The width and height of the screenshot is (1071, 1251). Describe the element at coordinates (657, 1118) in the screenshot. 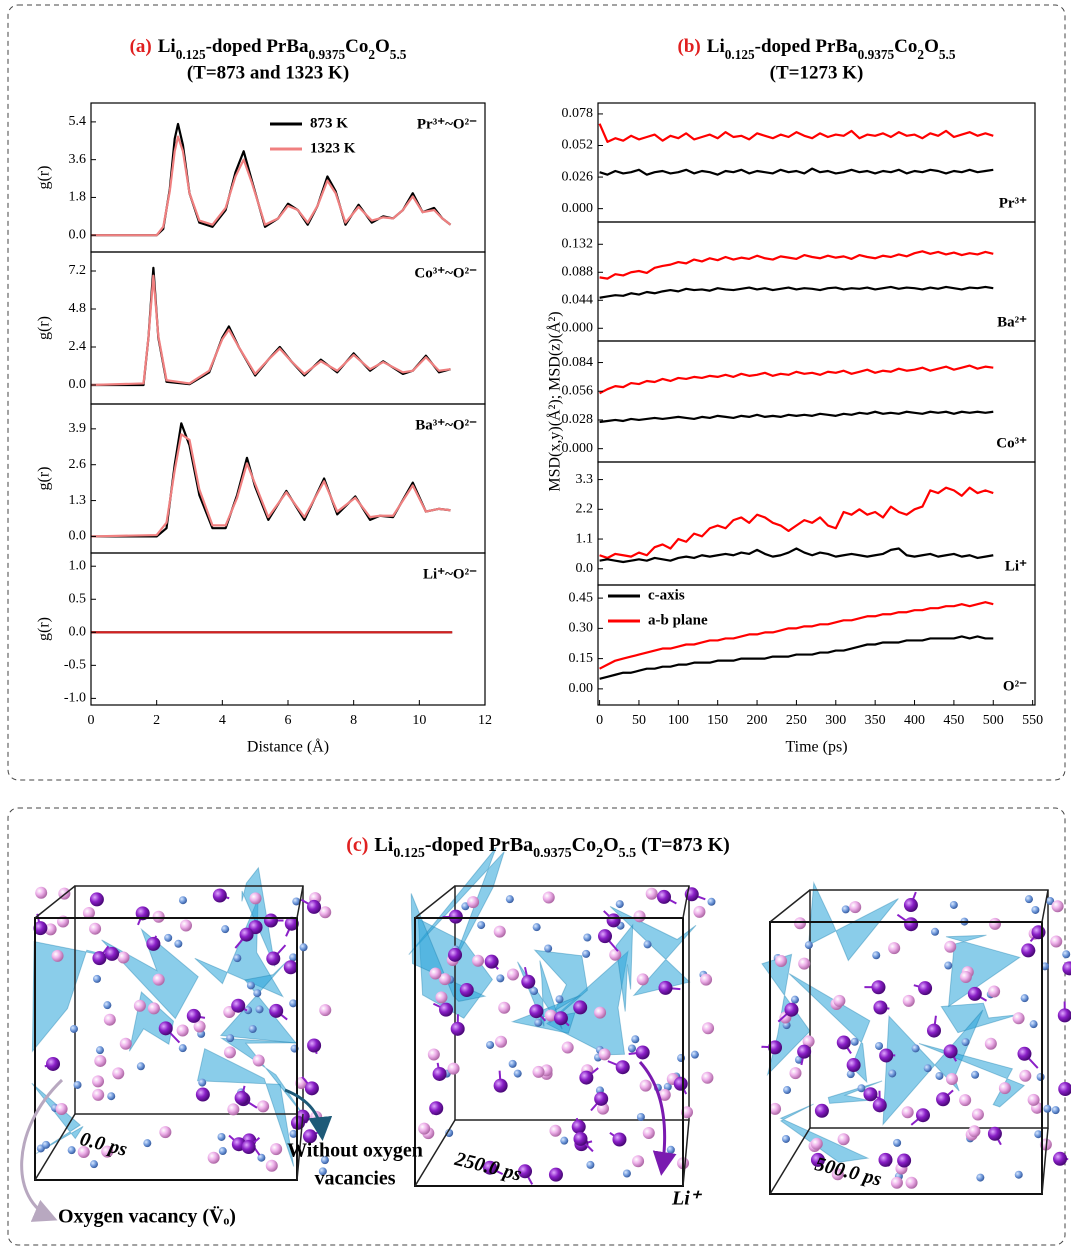

I see `arrow` at that location.